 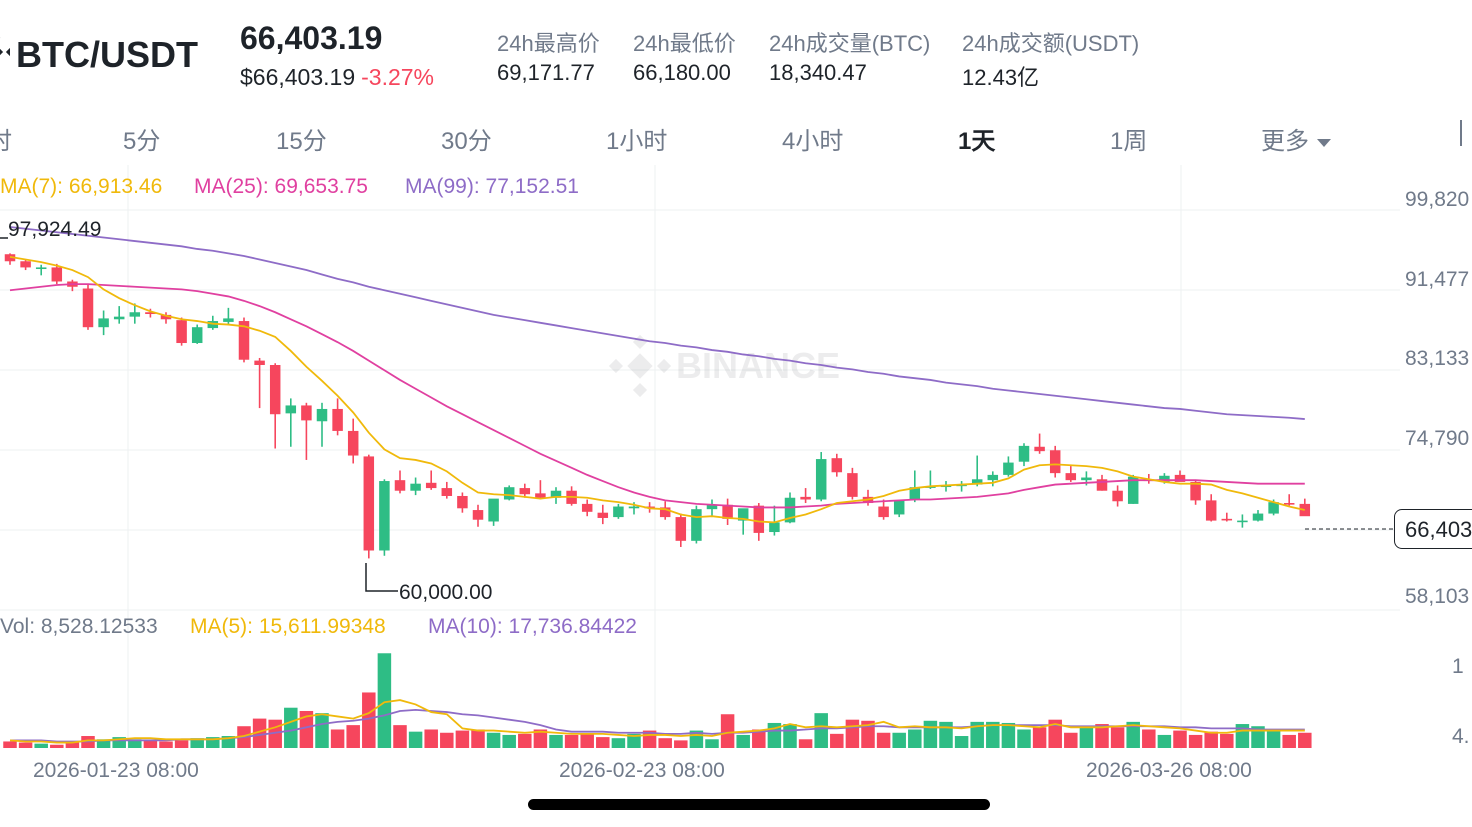 What do you see at coordinates (492, 186) in the screenshot?
I see `ma99-legend: MA(99): 77,152.51` at bounding box center [492, 186].